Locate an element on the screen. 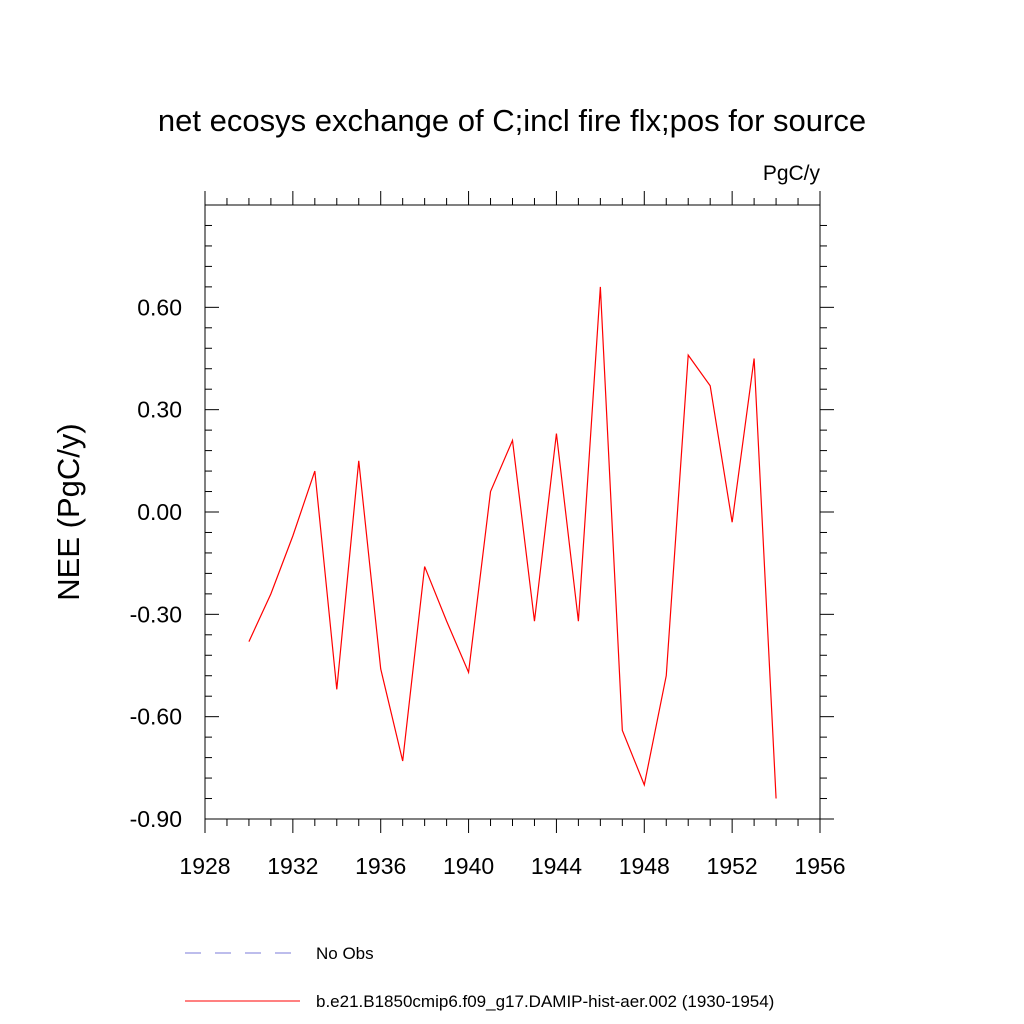  x-tick-label: 1928 is located at coordinates (204, 866).